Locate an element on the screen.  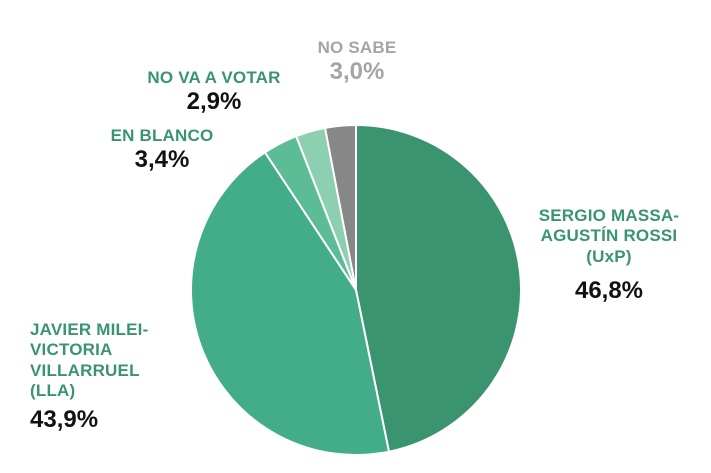
slice-label-massa-rossi: SERGIO MASSA- AGUSTÍN ROSSI (UxP) 46,8% is located at coordinates (609, 256).